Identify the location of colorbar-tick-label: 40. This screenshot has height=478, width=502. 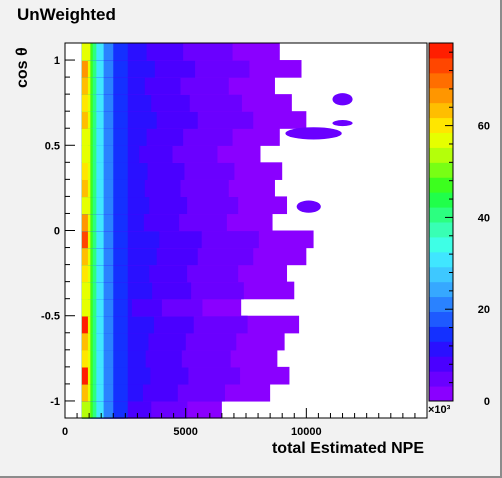
(484, 218).